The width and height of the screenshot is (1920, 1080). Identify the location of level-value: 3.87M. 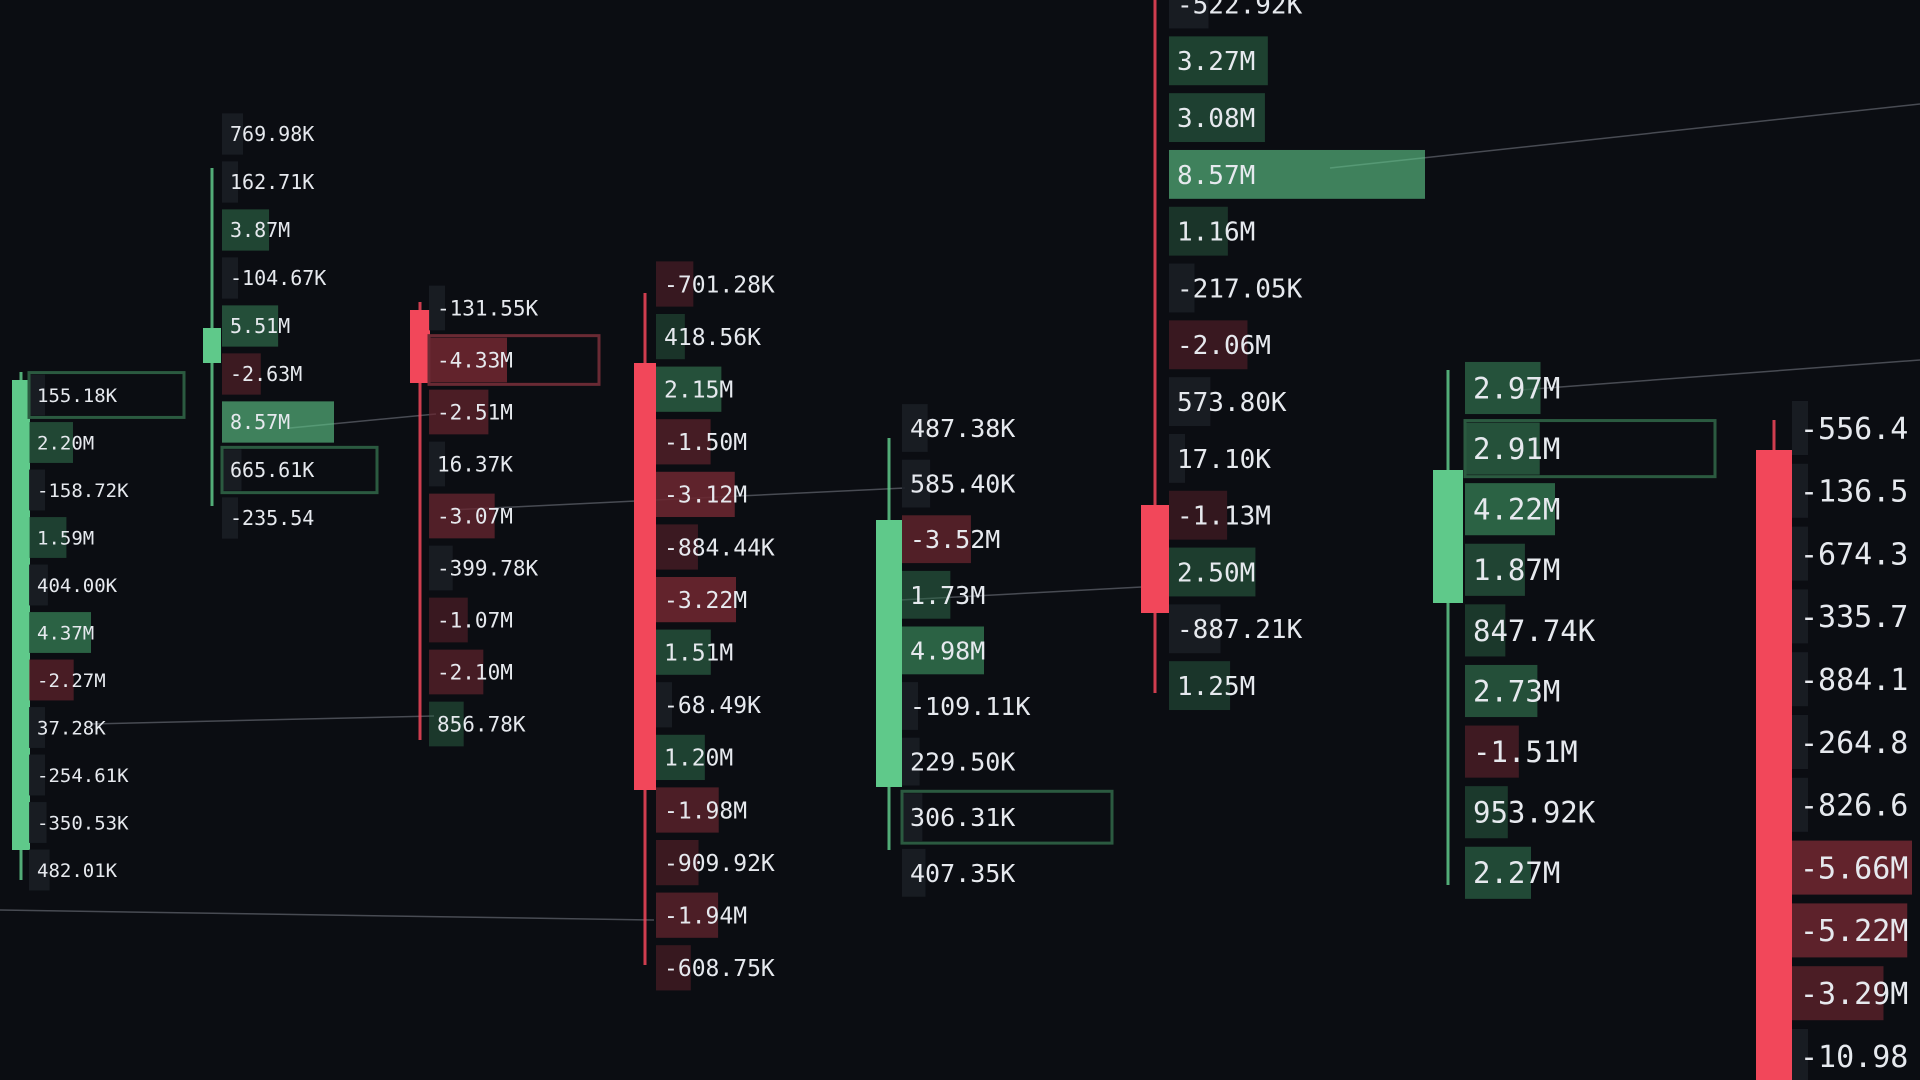
(260, 230).